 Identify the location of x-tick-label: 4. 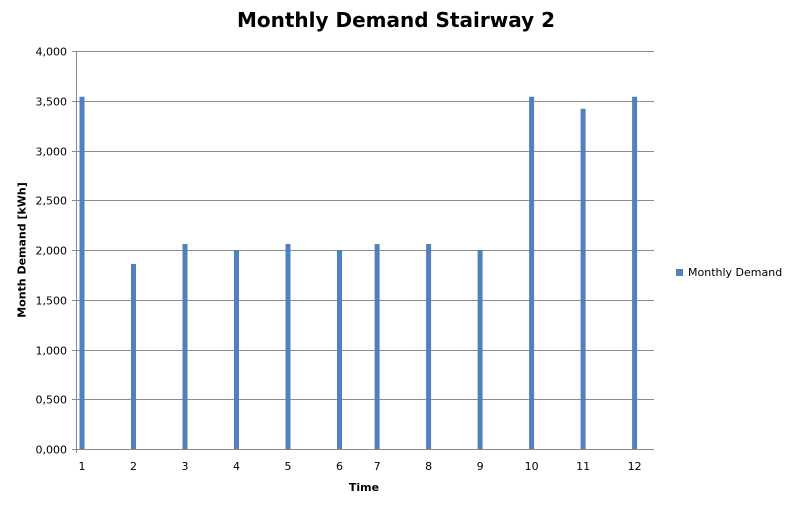
(236, 466).